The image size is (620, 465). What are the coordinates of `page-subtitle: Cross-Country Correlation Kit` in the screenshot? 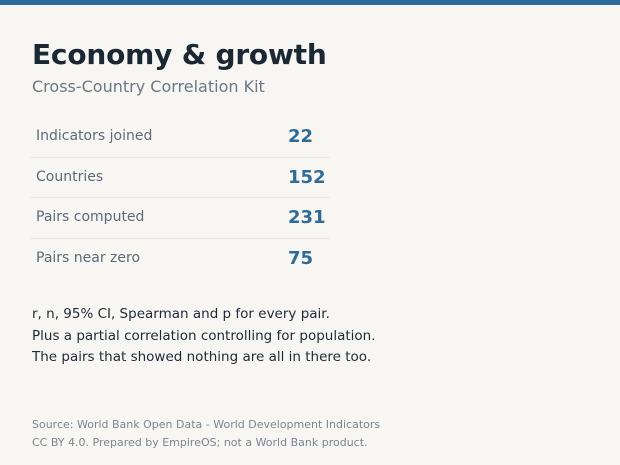 It's located at (148, 86).